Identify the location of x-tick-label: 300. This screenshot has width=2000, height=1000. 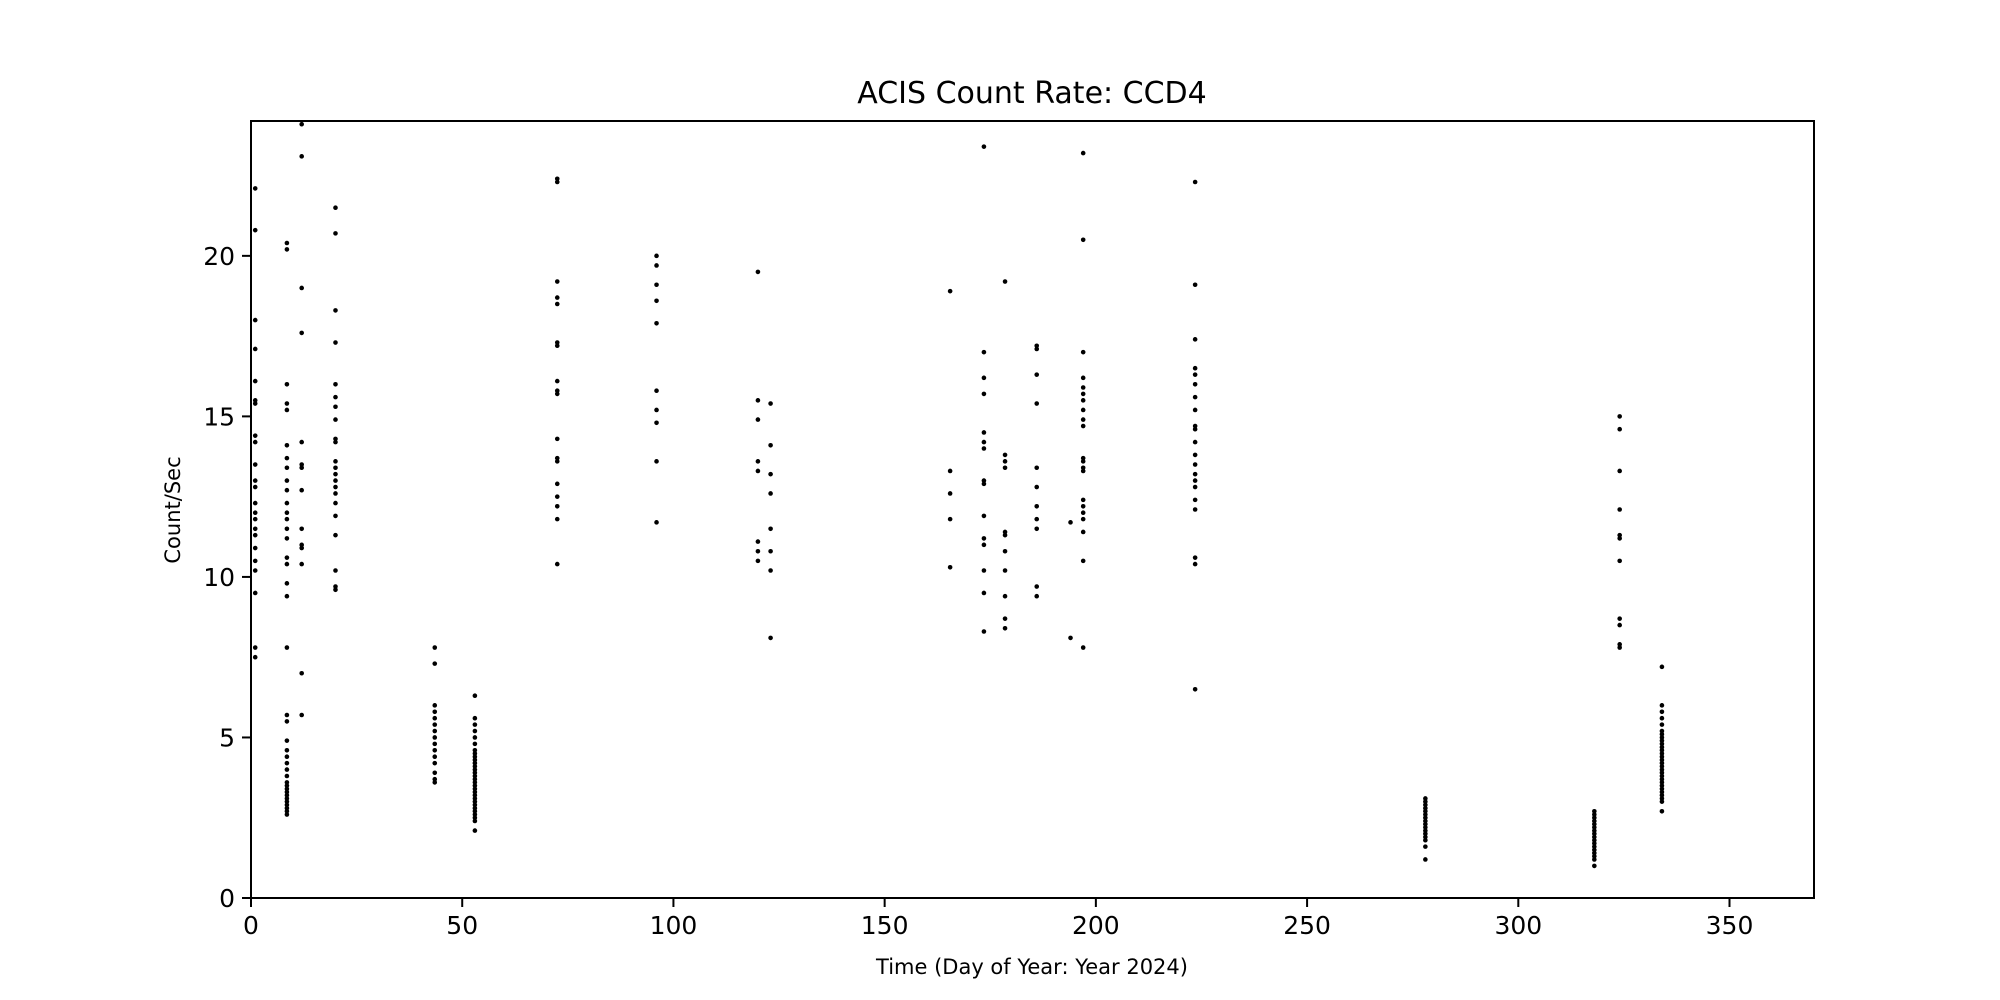
(1518, 925).